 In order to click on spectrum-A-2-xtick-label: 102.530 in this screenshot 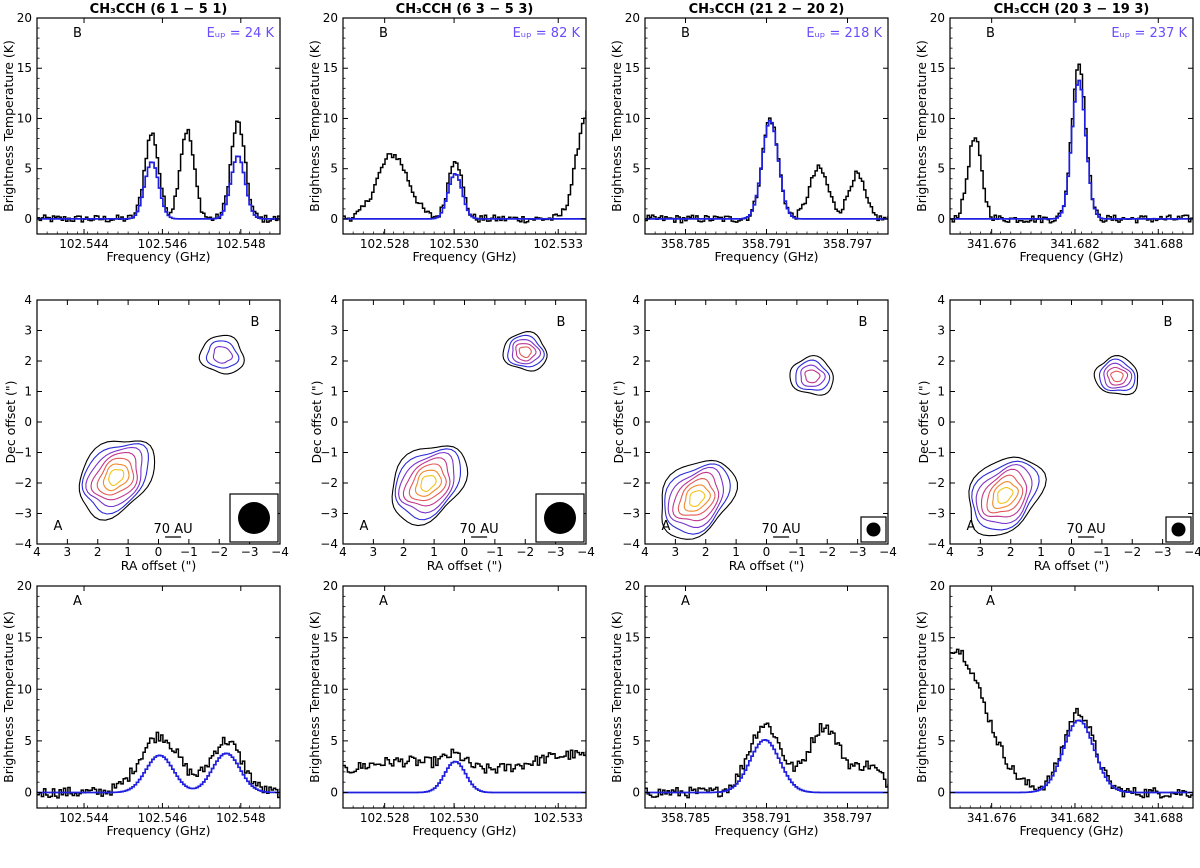, I will do `click(454, 818)`.